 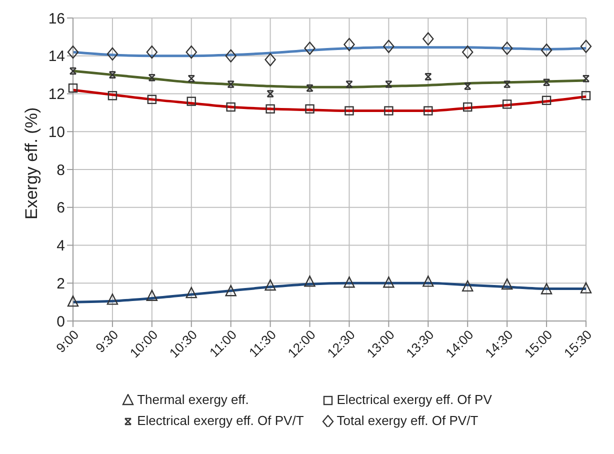 I want to click on legend-label: Electrical exergy eff. Of PV/T, so click(x=220, y=420).